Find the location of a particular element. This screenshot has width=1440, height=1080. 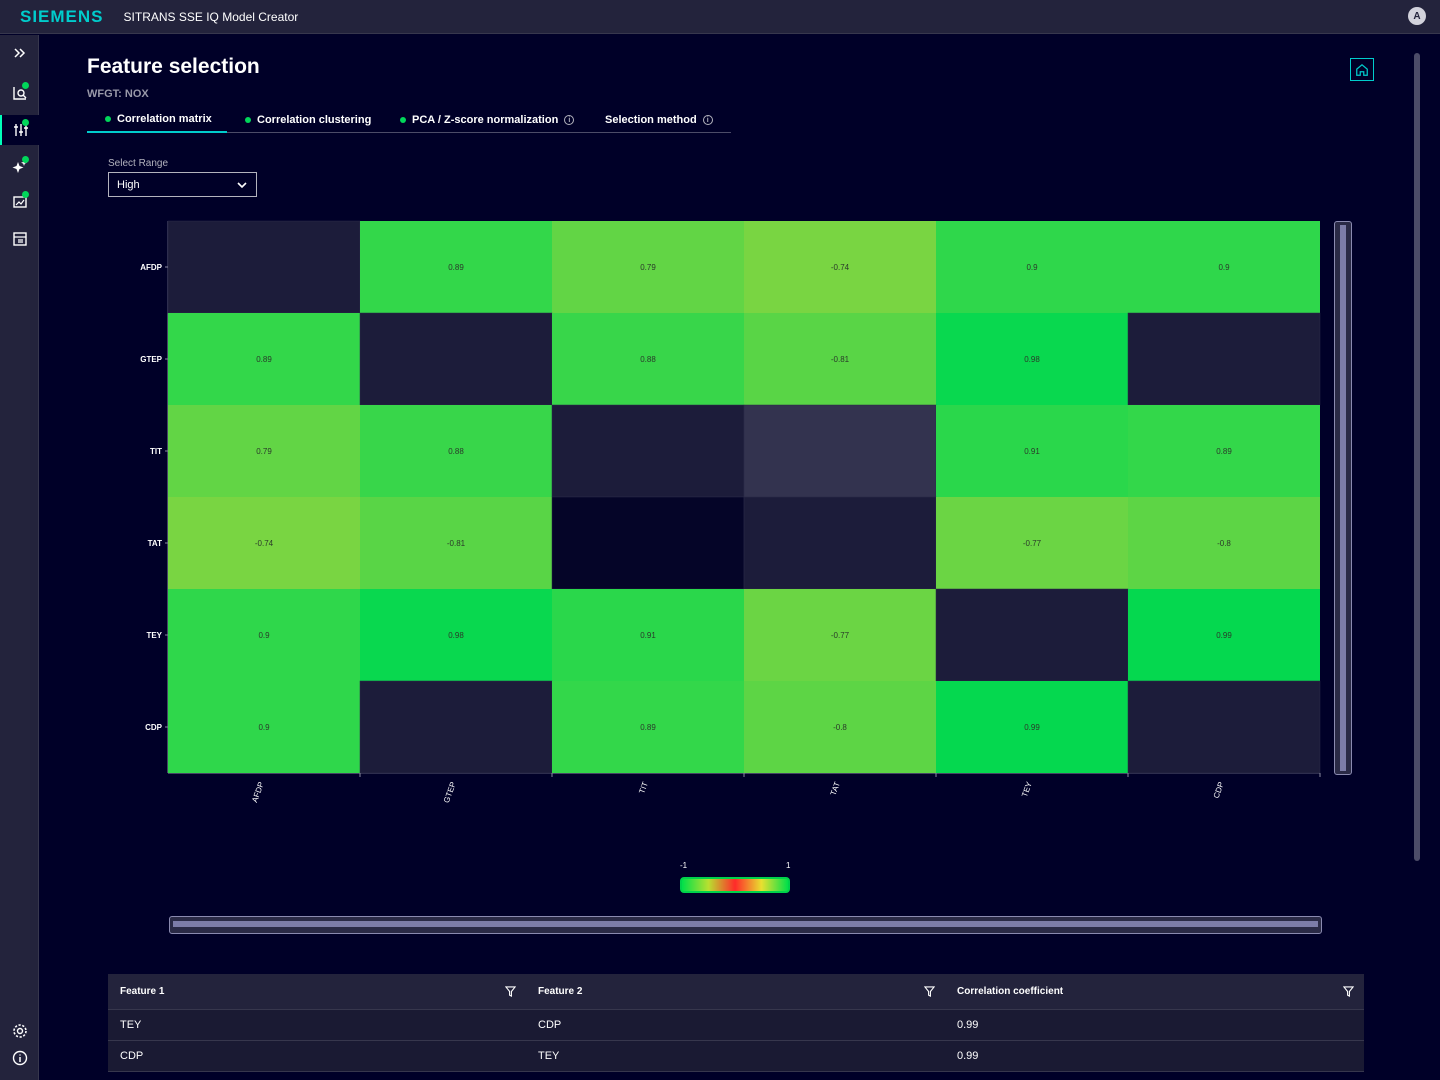

sidebar-item-info is located at coordinates (19, 1058).